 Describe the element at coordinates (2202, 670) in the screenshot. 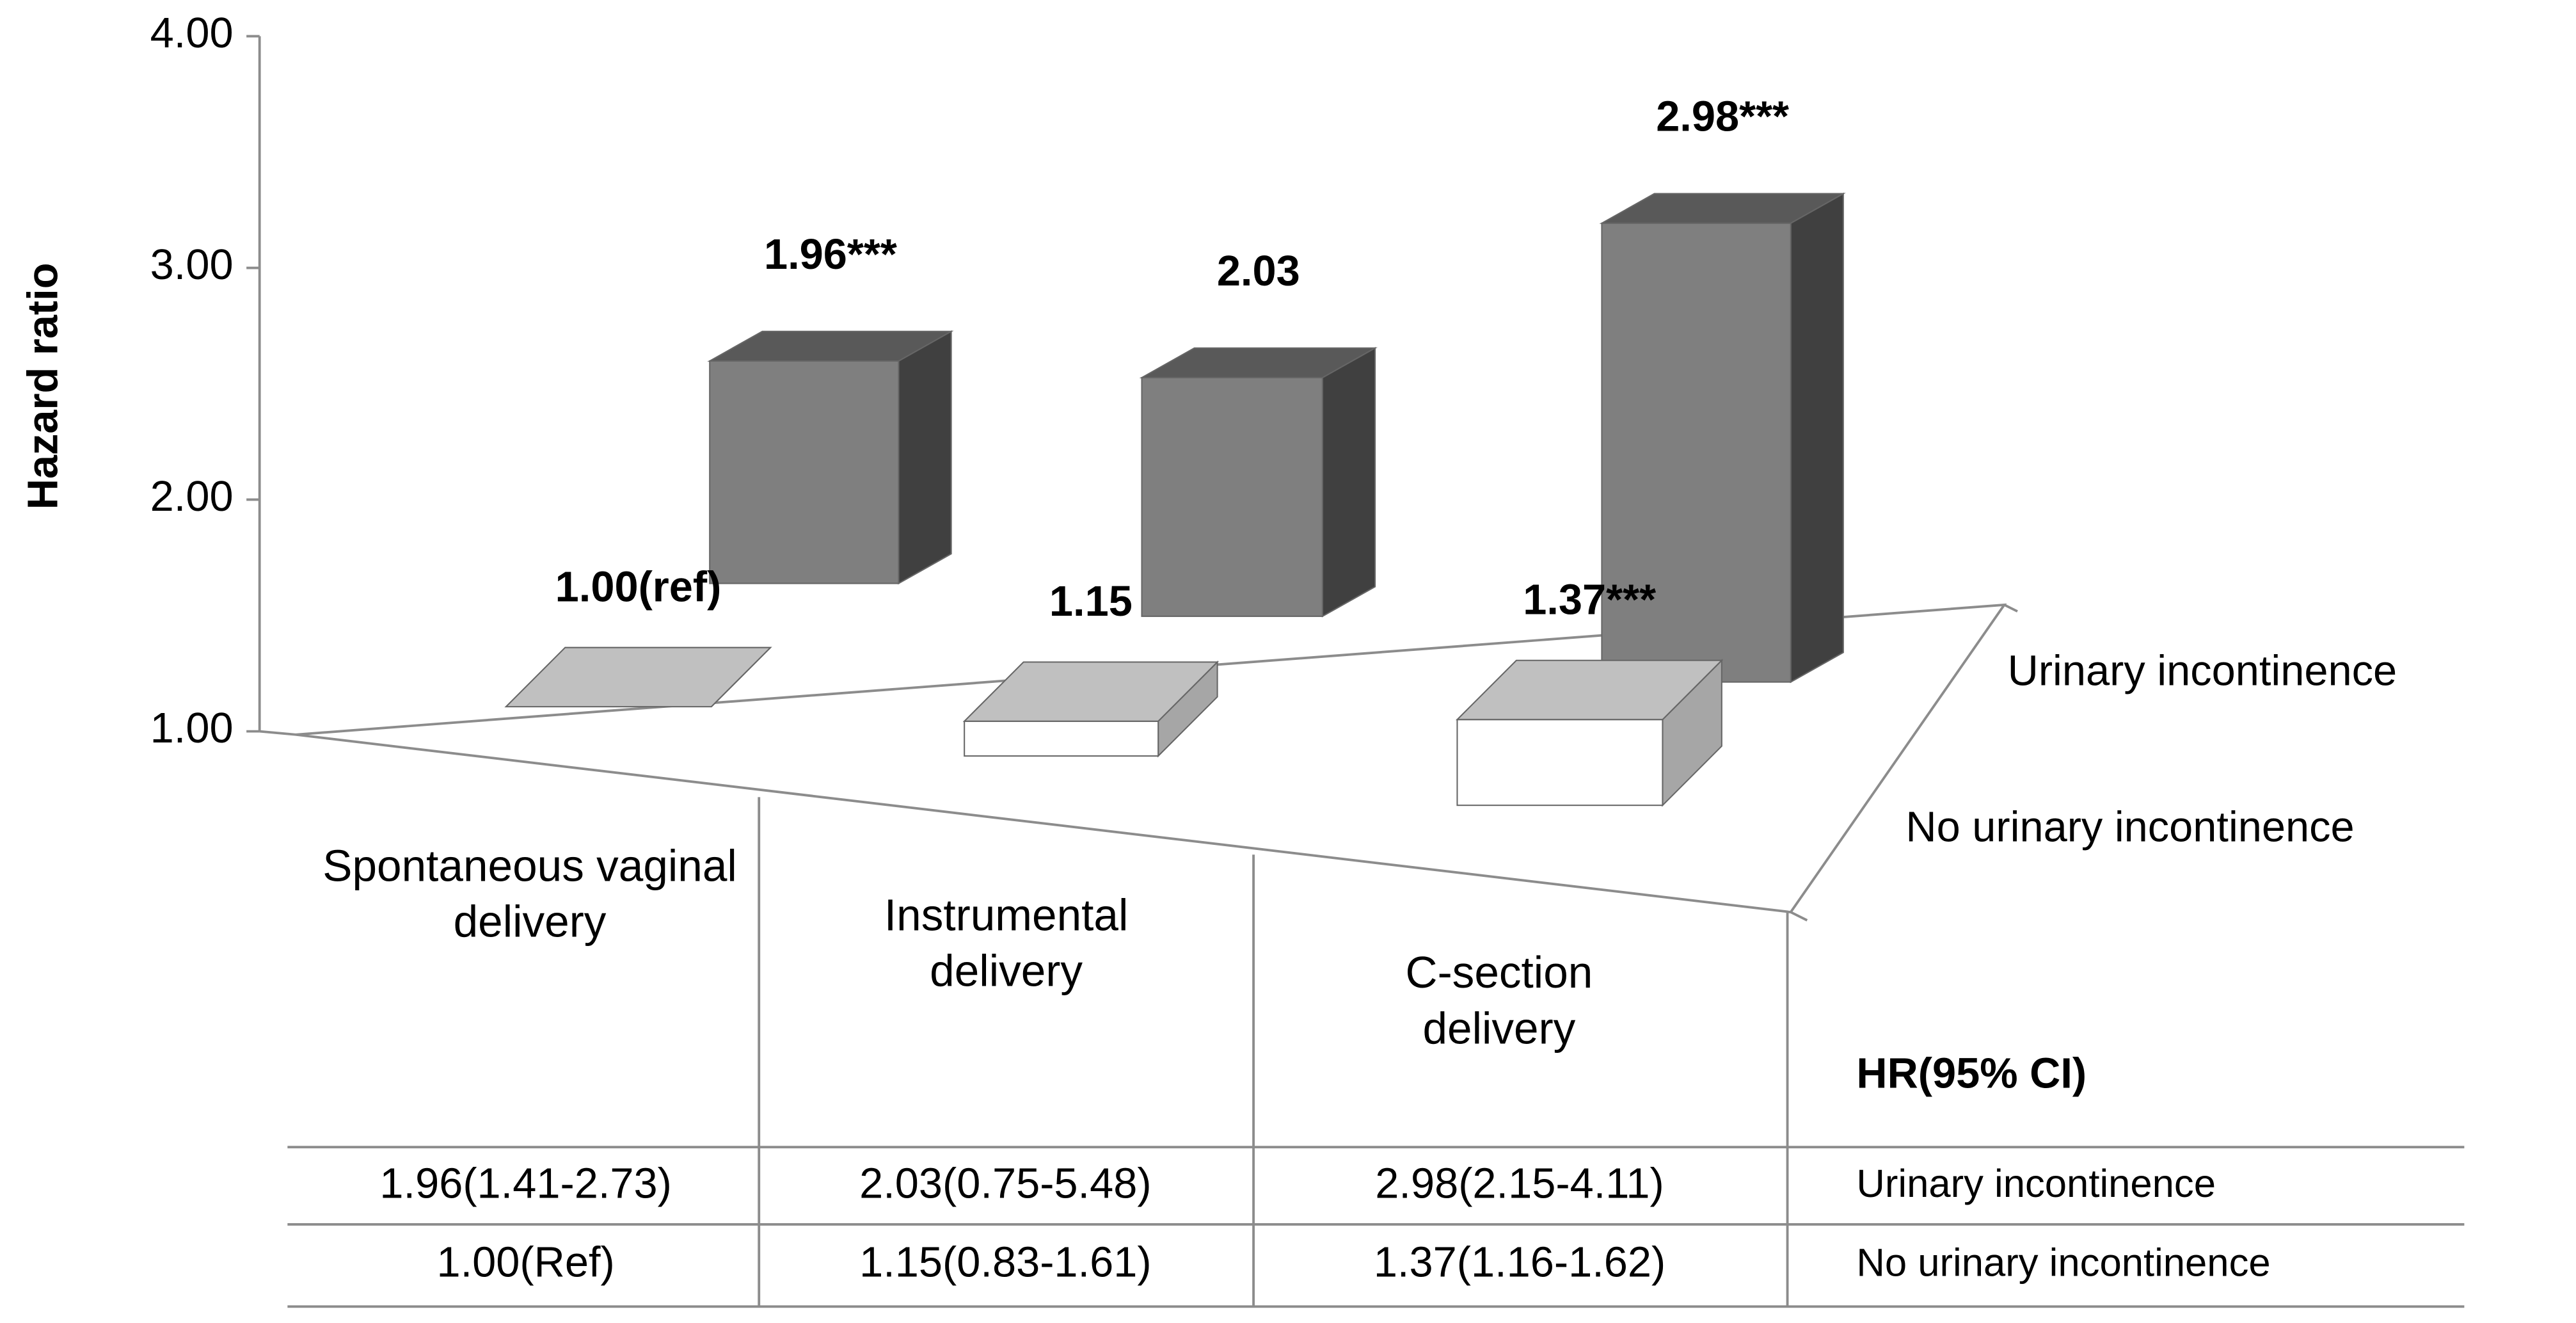

I see `series-label: Urinary incontinence` at that location.